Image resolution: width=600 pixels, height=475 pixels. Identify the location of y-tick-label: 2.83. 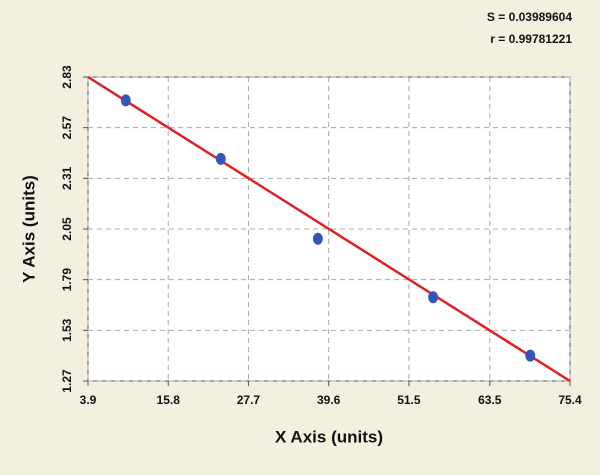
(67, 77).